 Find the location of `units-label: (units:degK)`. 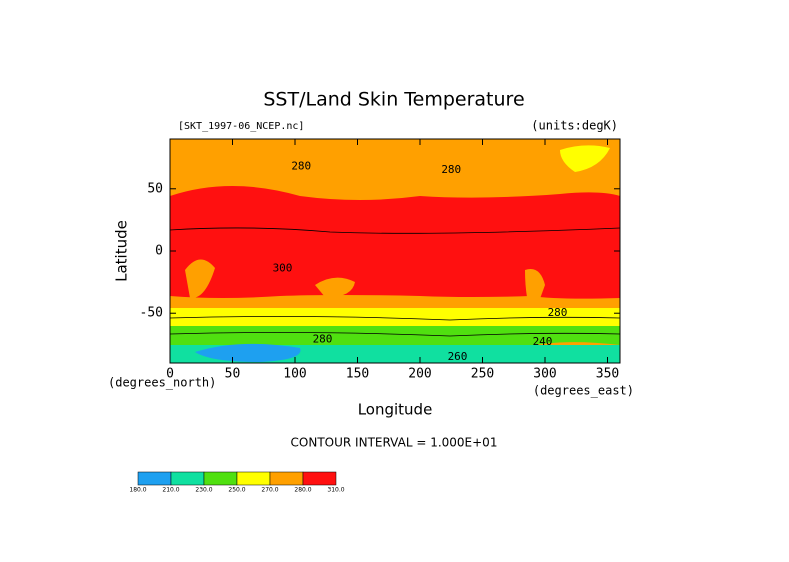

units-label: (units:degK) is located at coordinates (574, 126).